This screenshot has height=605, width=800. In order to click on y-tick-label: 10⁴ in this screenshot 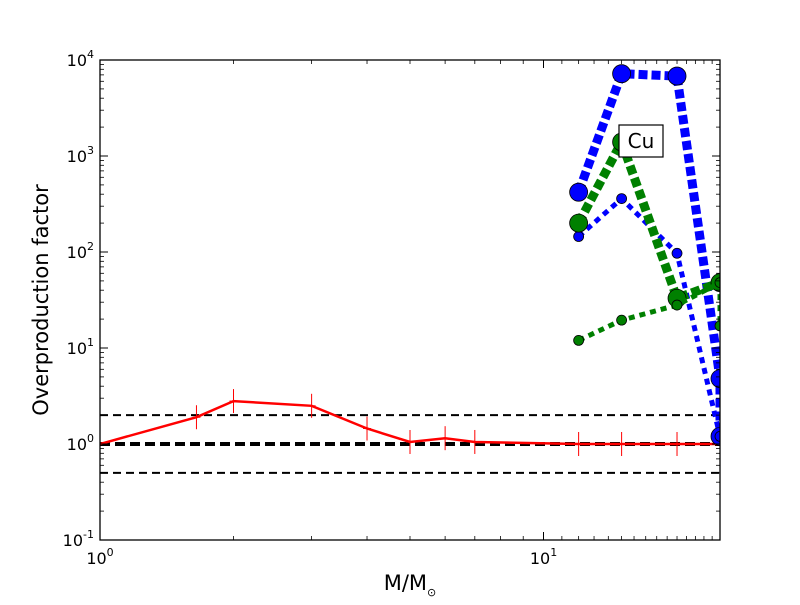, I will do `click(80, 59)`.